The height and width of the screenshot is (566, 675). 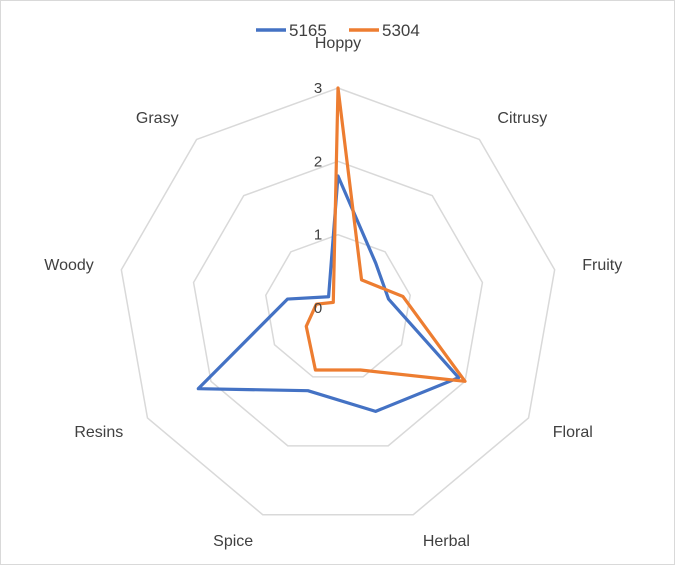 I want to click on tick-label-1: 1, so click(x=318, y=235).